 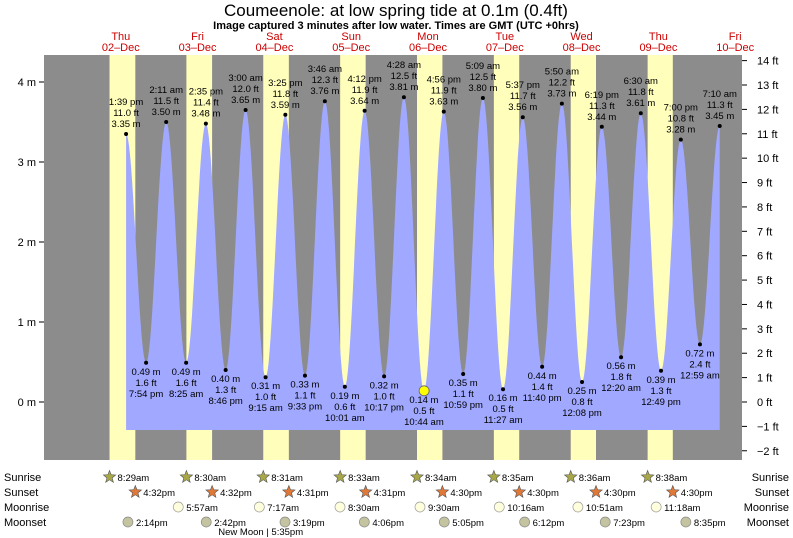 I want to click on low-tide-time: 8:46 pm, so click(x=225, y=401).